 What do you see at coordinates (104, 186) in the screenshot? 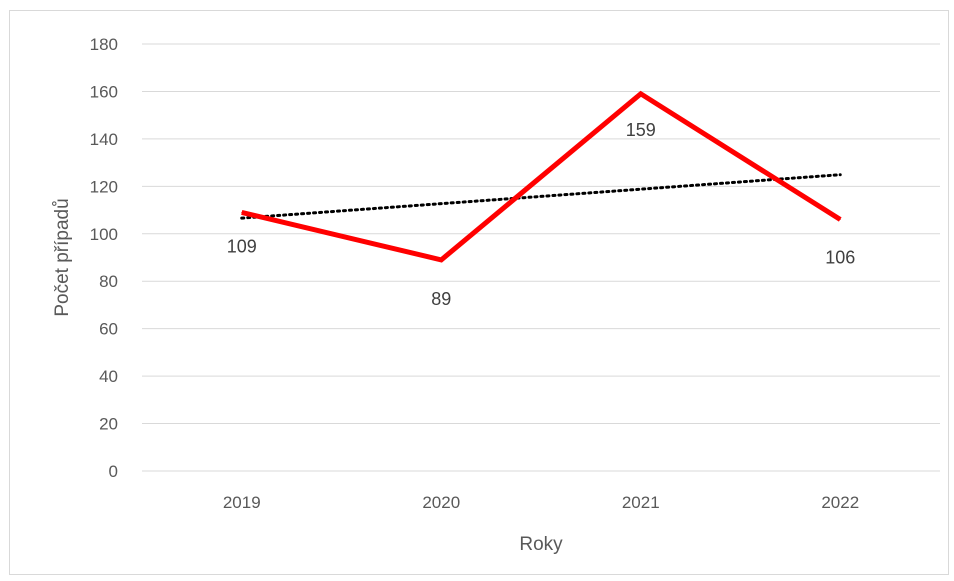
I see `y-tick-label: 120` at bounding box center [104, 186].